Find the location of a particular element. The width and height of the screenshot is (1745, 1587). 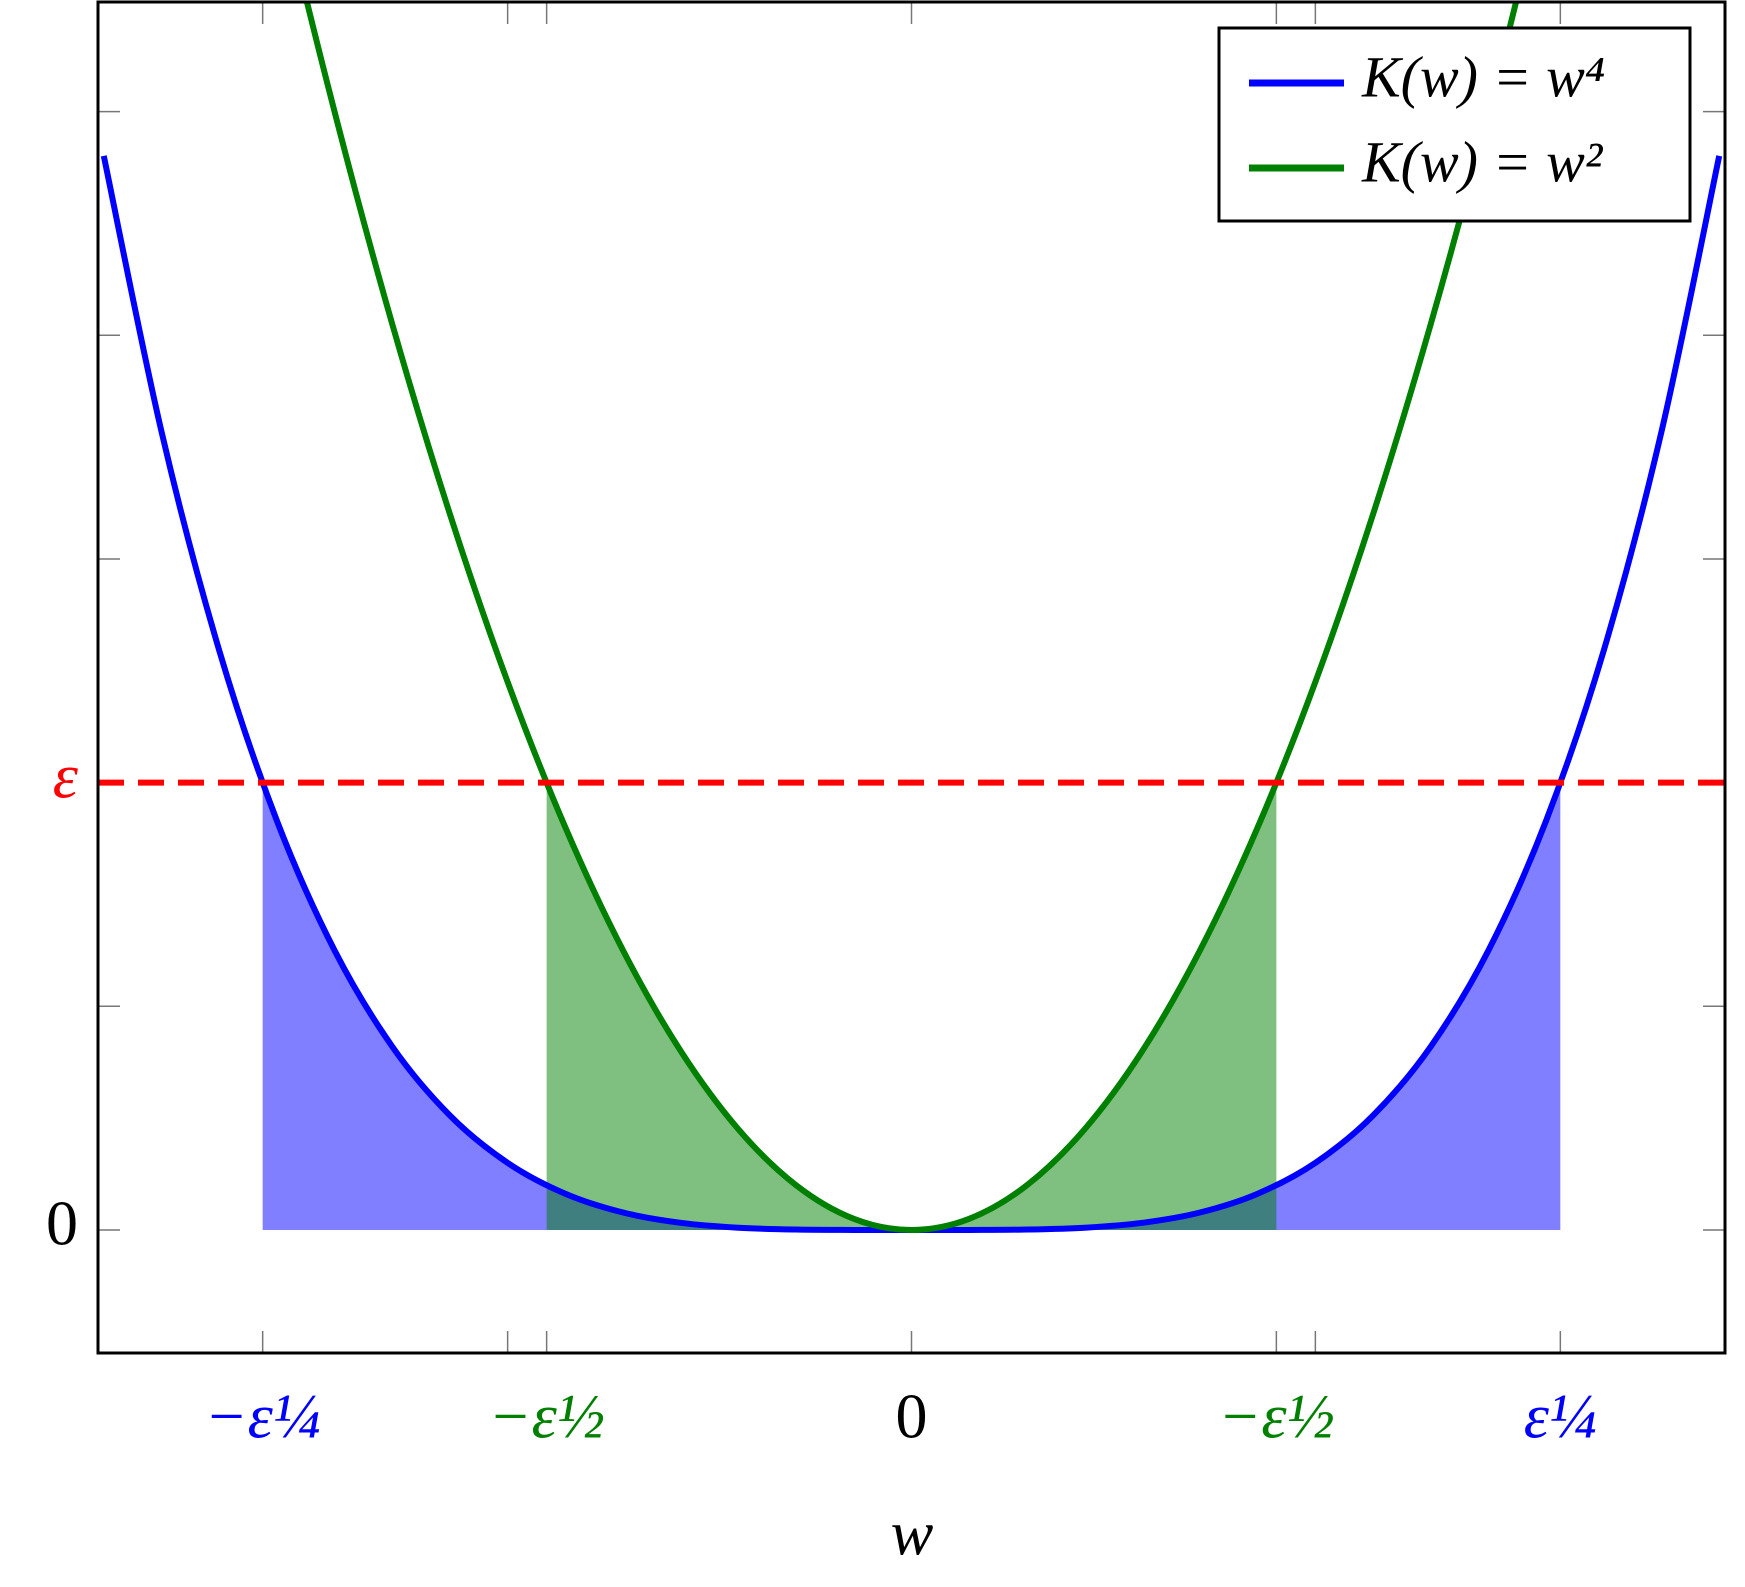

x-tick-label: ε¼ is located at coordinates (1560, 1416).